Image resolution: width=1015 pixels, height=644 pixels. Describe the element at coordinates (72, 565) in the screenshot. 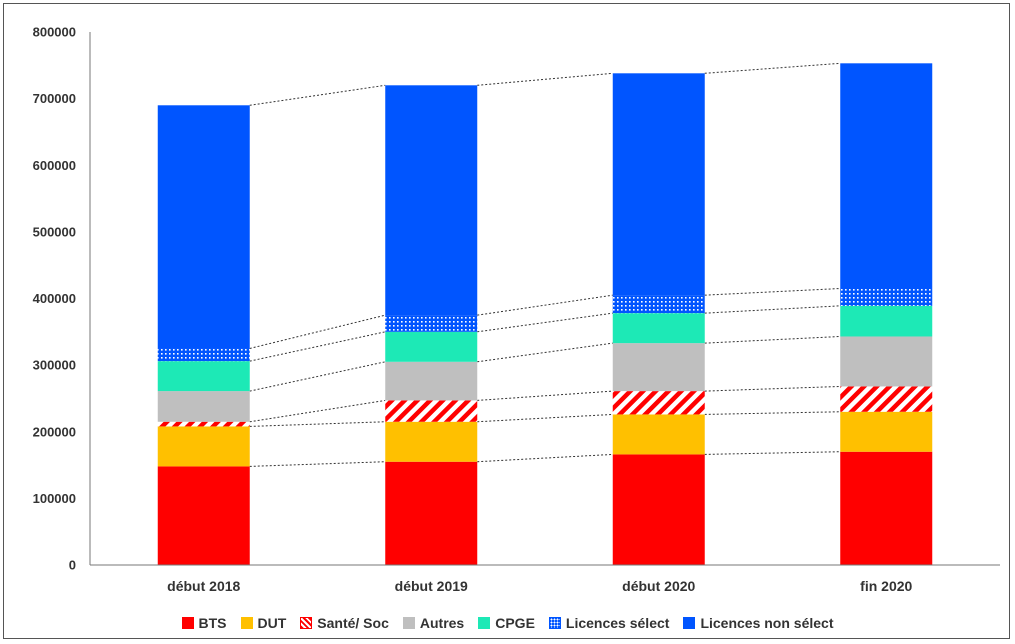

I see `y-tick-label: 0` at that location.